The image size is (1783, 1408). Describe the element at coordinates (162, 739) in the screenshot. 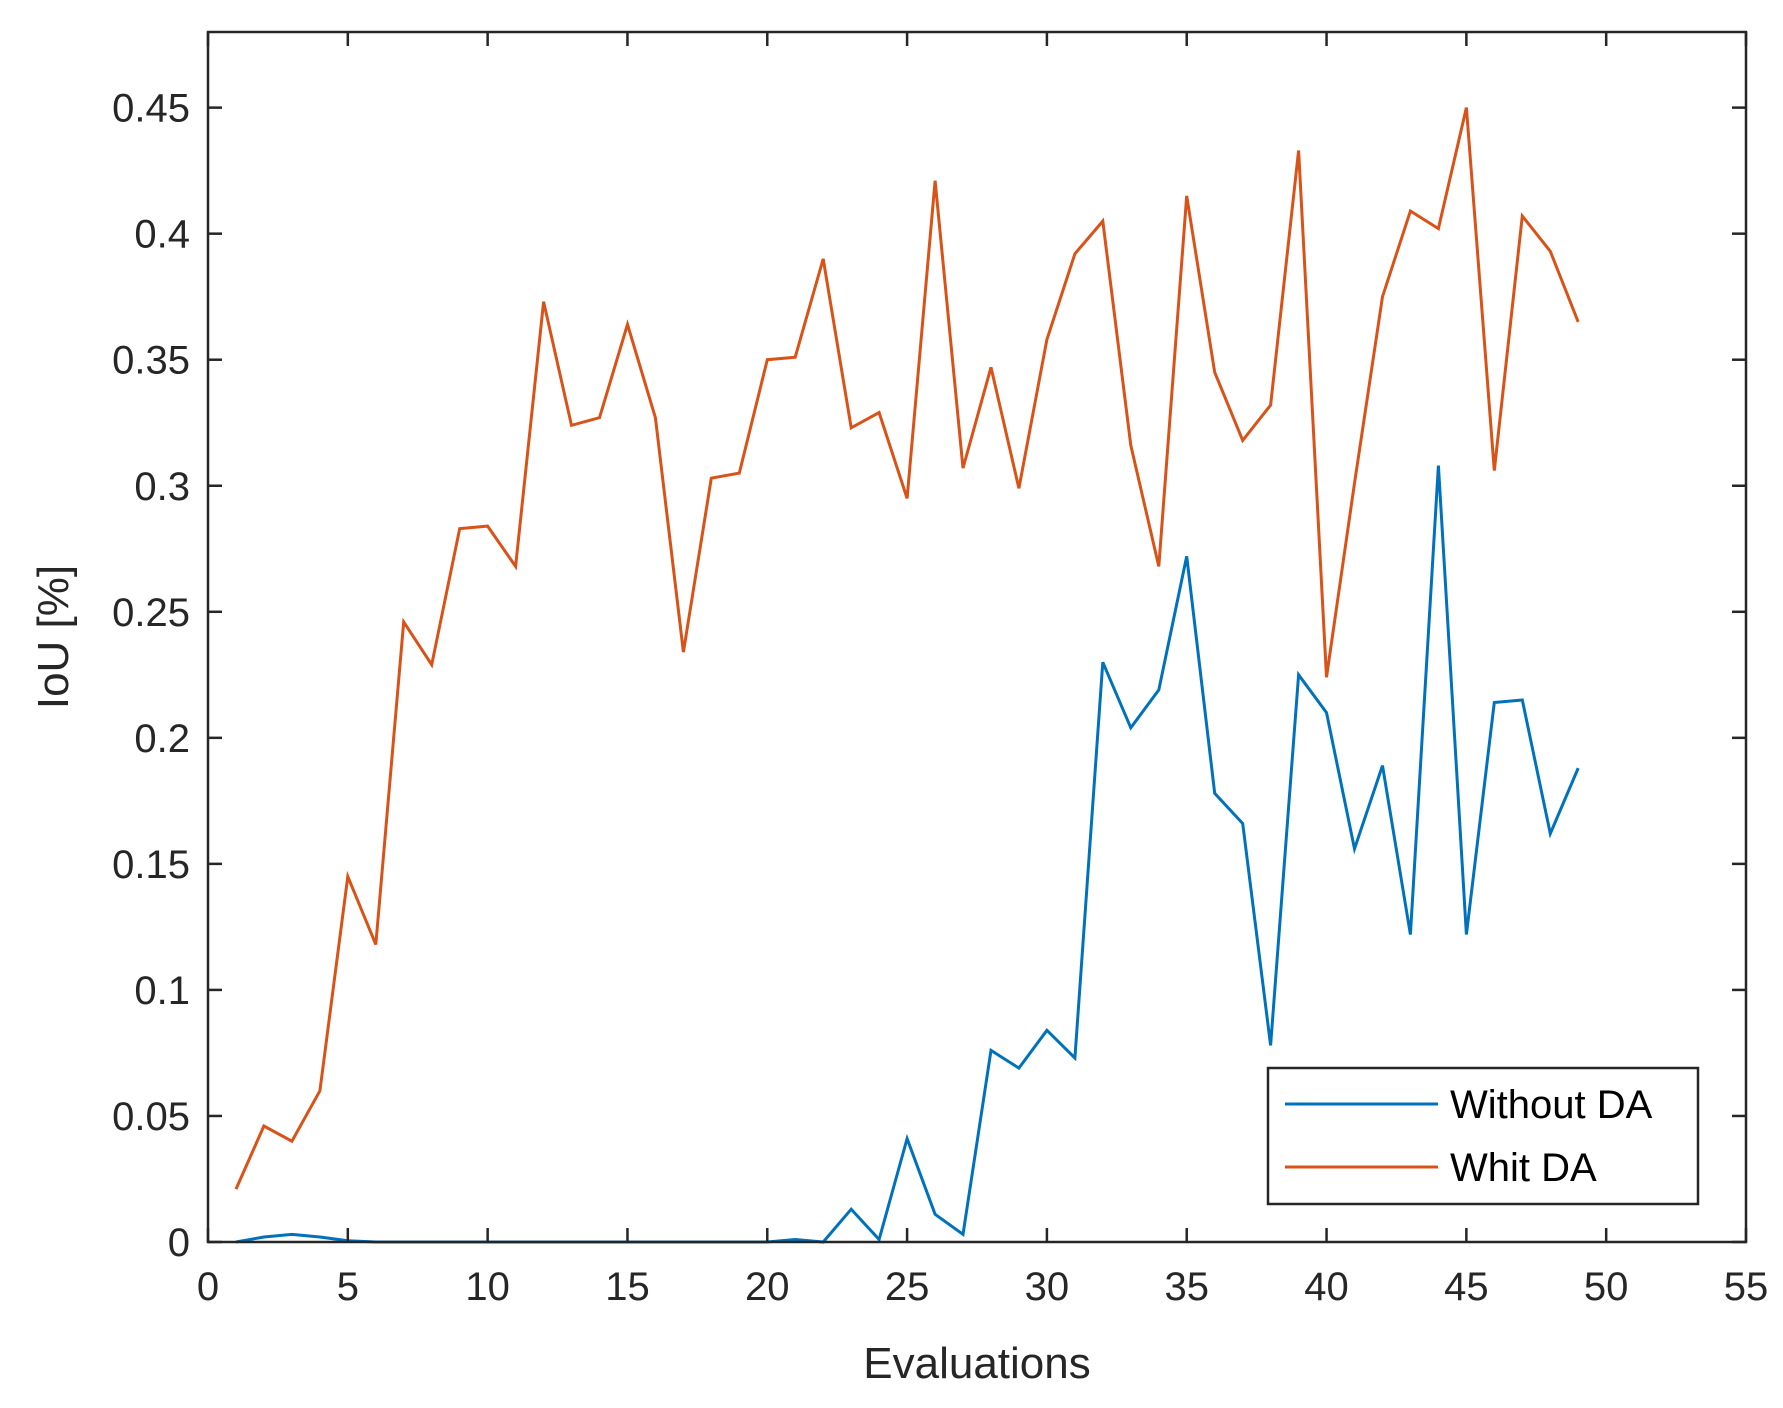

I see `y-tick-label: 0.2` at that location.